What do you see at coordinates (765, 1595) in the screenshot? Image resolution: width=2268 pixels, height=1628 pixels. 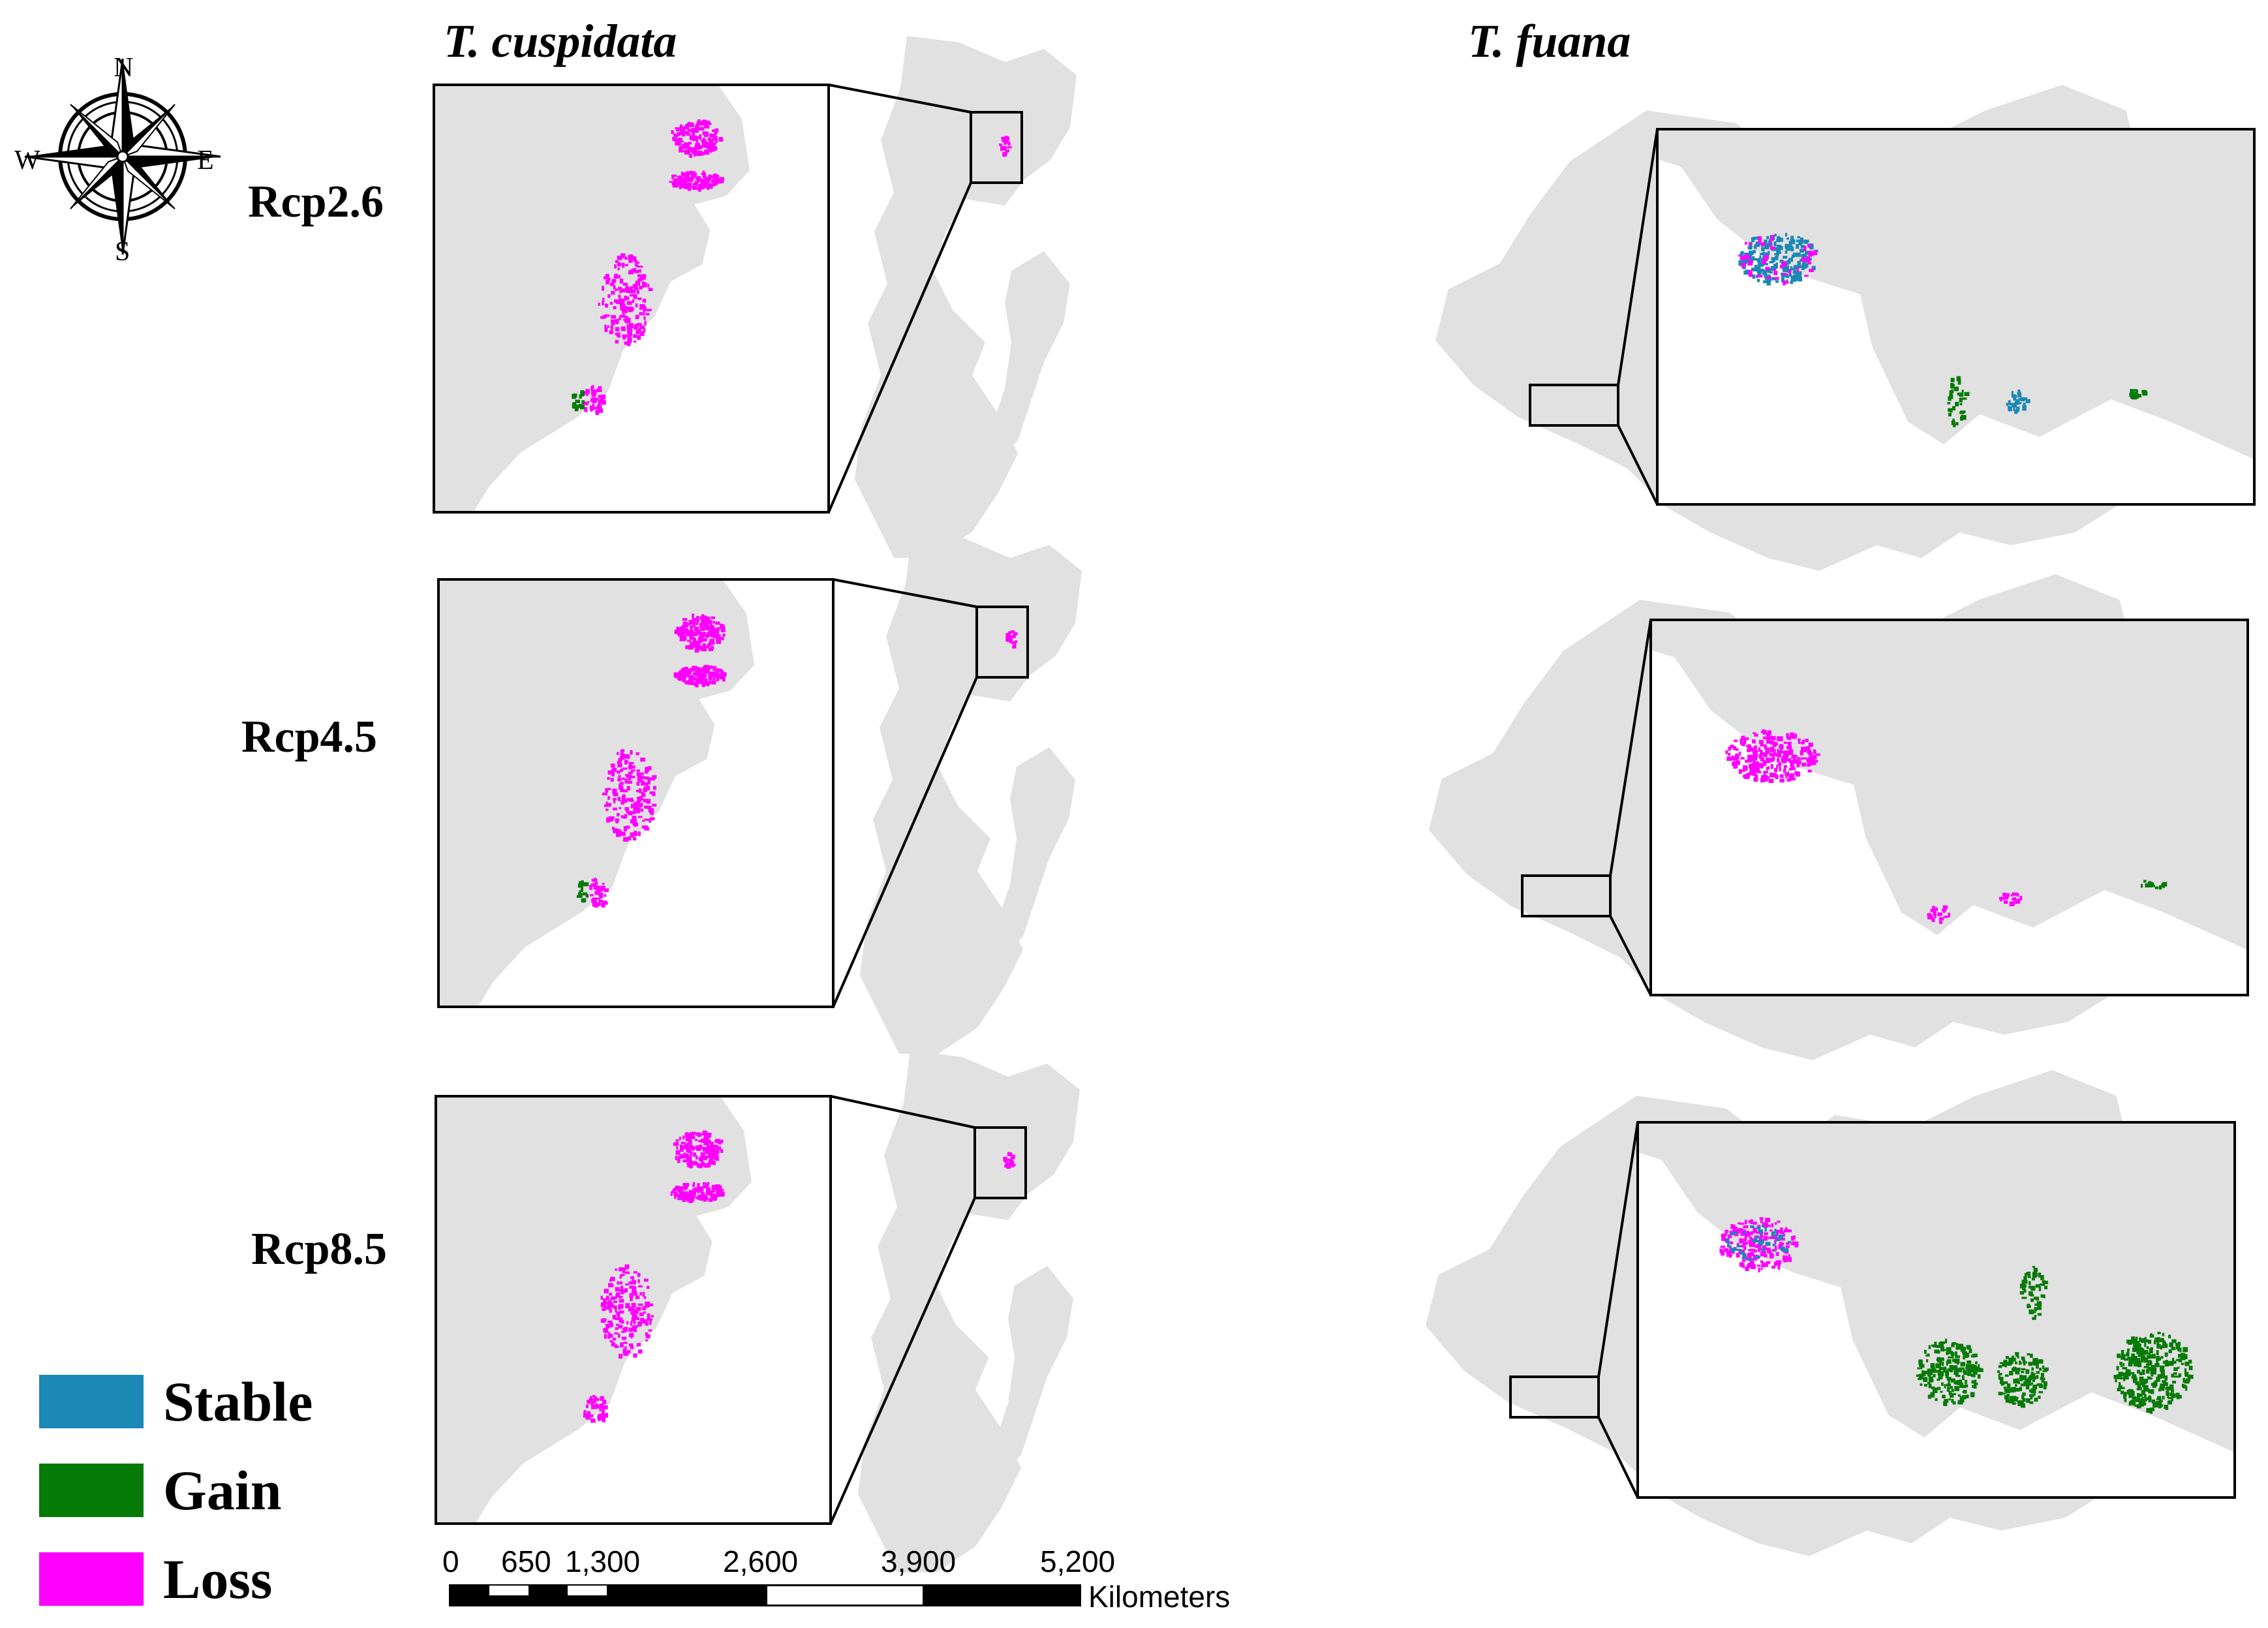 I see `scale-bar` at bounding box center [765, 1595].